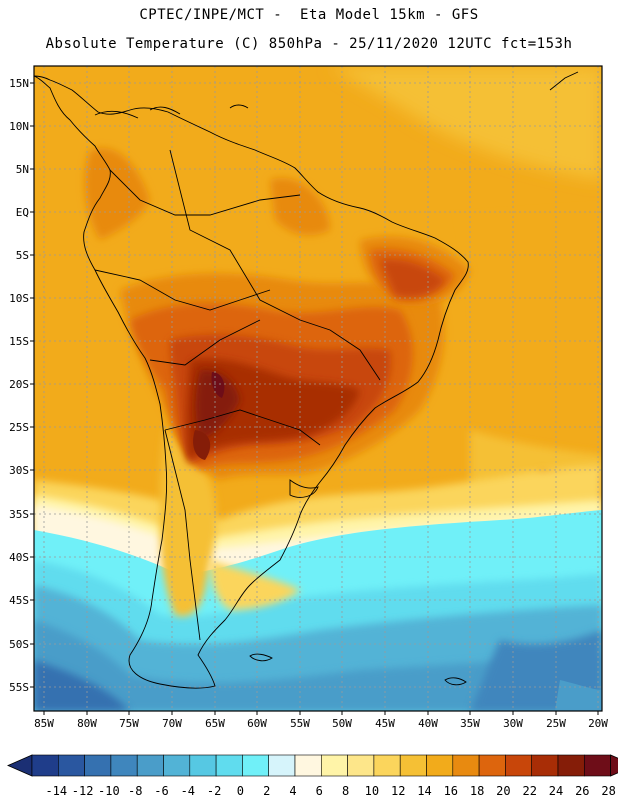 The image size is (618, 800). What do you see at coordinates (20, 765) in the screenshot?
I see `colorbar-arrow-left` at bounding box center [20, 765].